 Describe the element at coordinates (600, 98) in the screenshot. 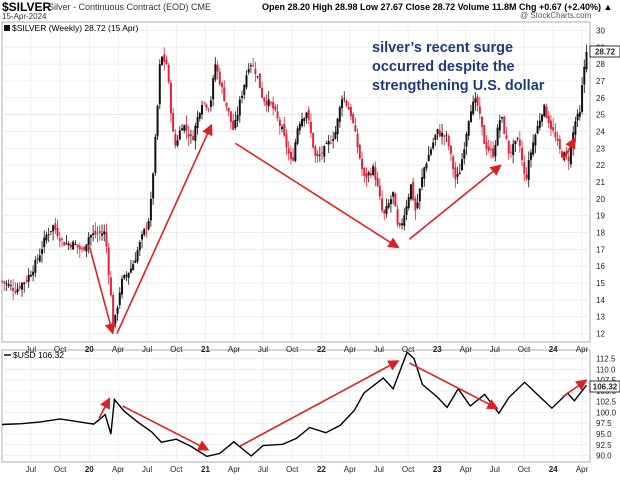

I see `upper-y-tick-label: 26` at that location.